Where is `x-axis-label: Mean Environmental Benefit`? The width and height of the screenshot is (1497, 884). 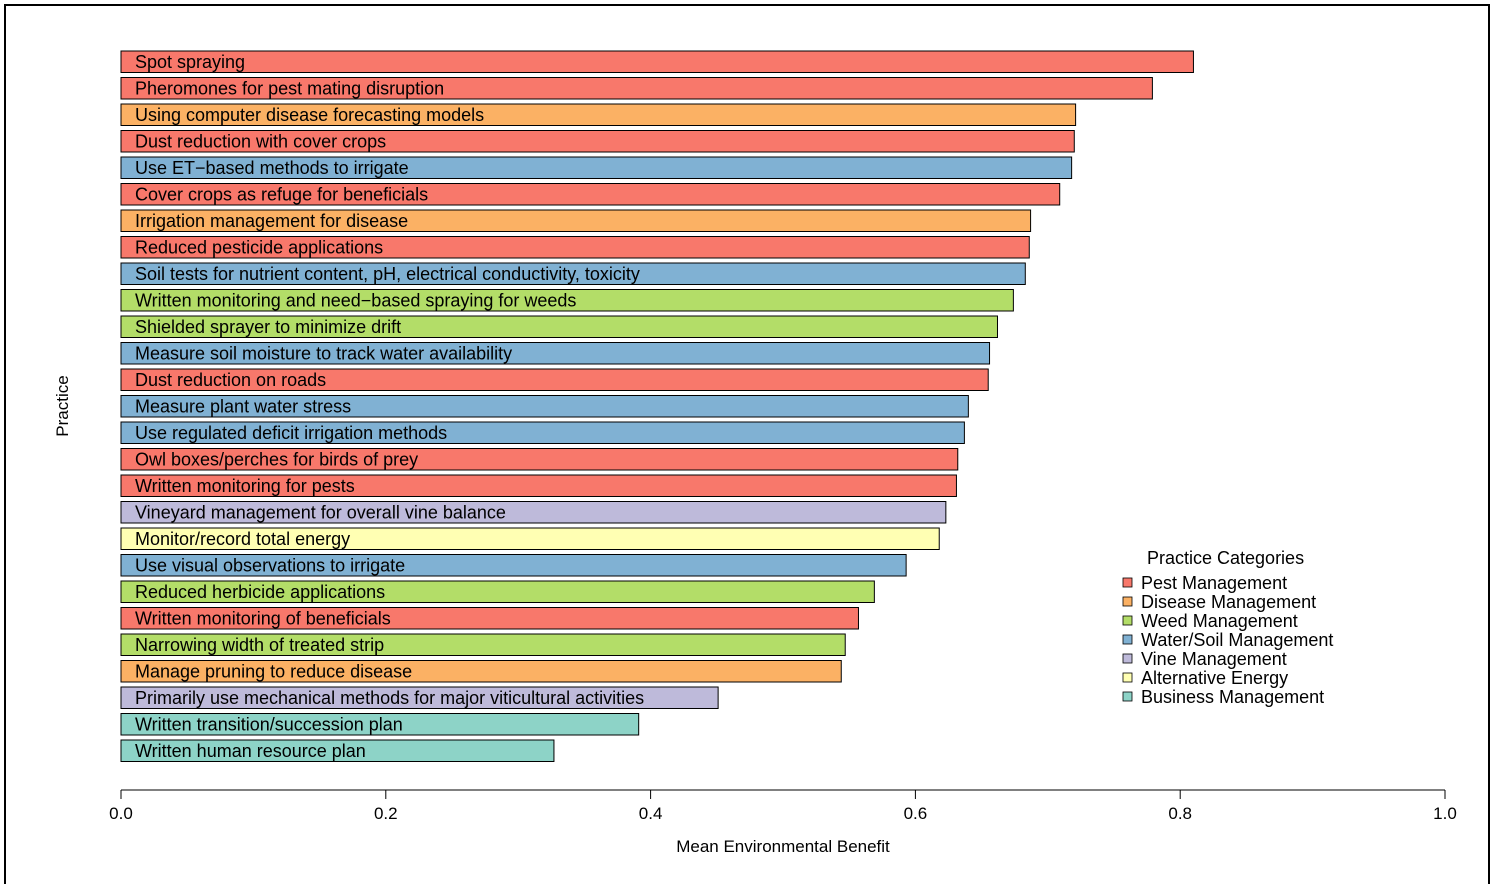 x-axis-label: Mean Environmental Benefit is located at coordinates (783, 846).